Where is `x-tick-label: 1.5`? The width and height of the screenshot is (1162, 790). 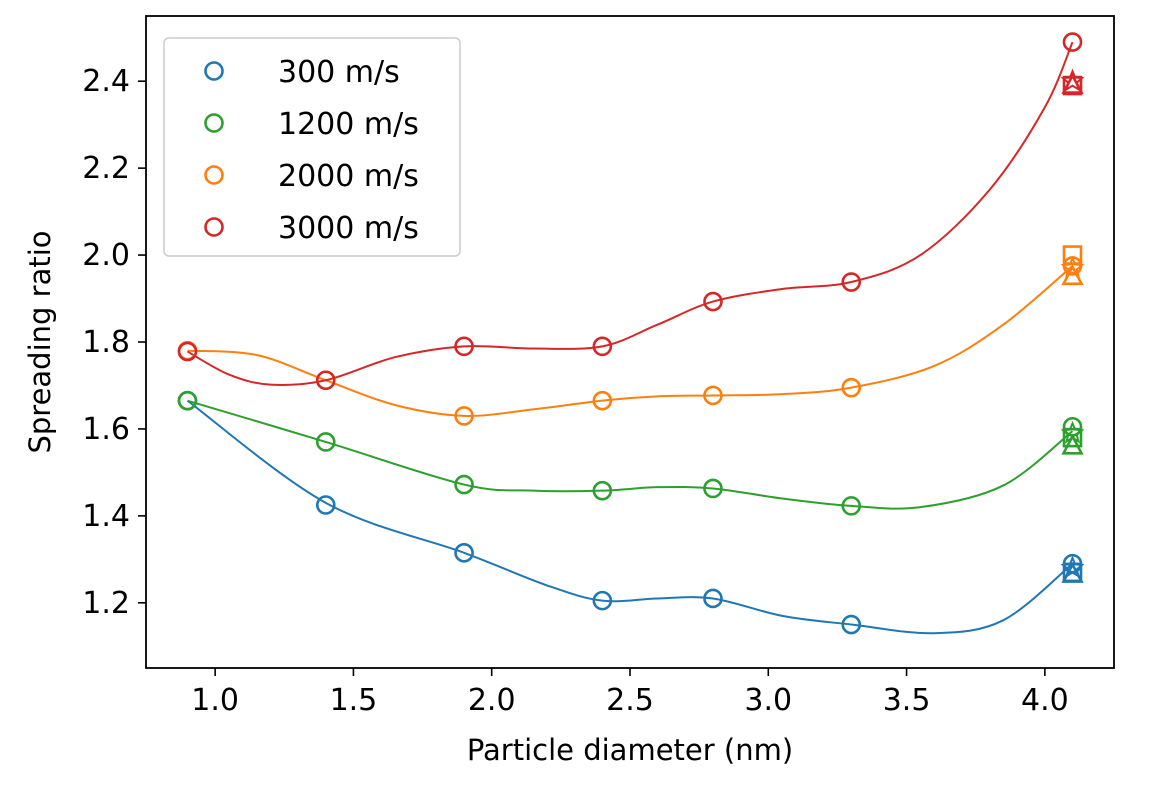
x-tick-label: 1.5 is located at coordinates (354, 700).